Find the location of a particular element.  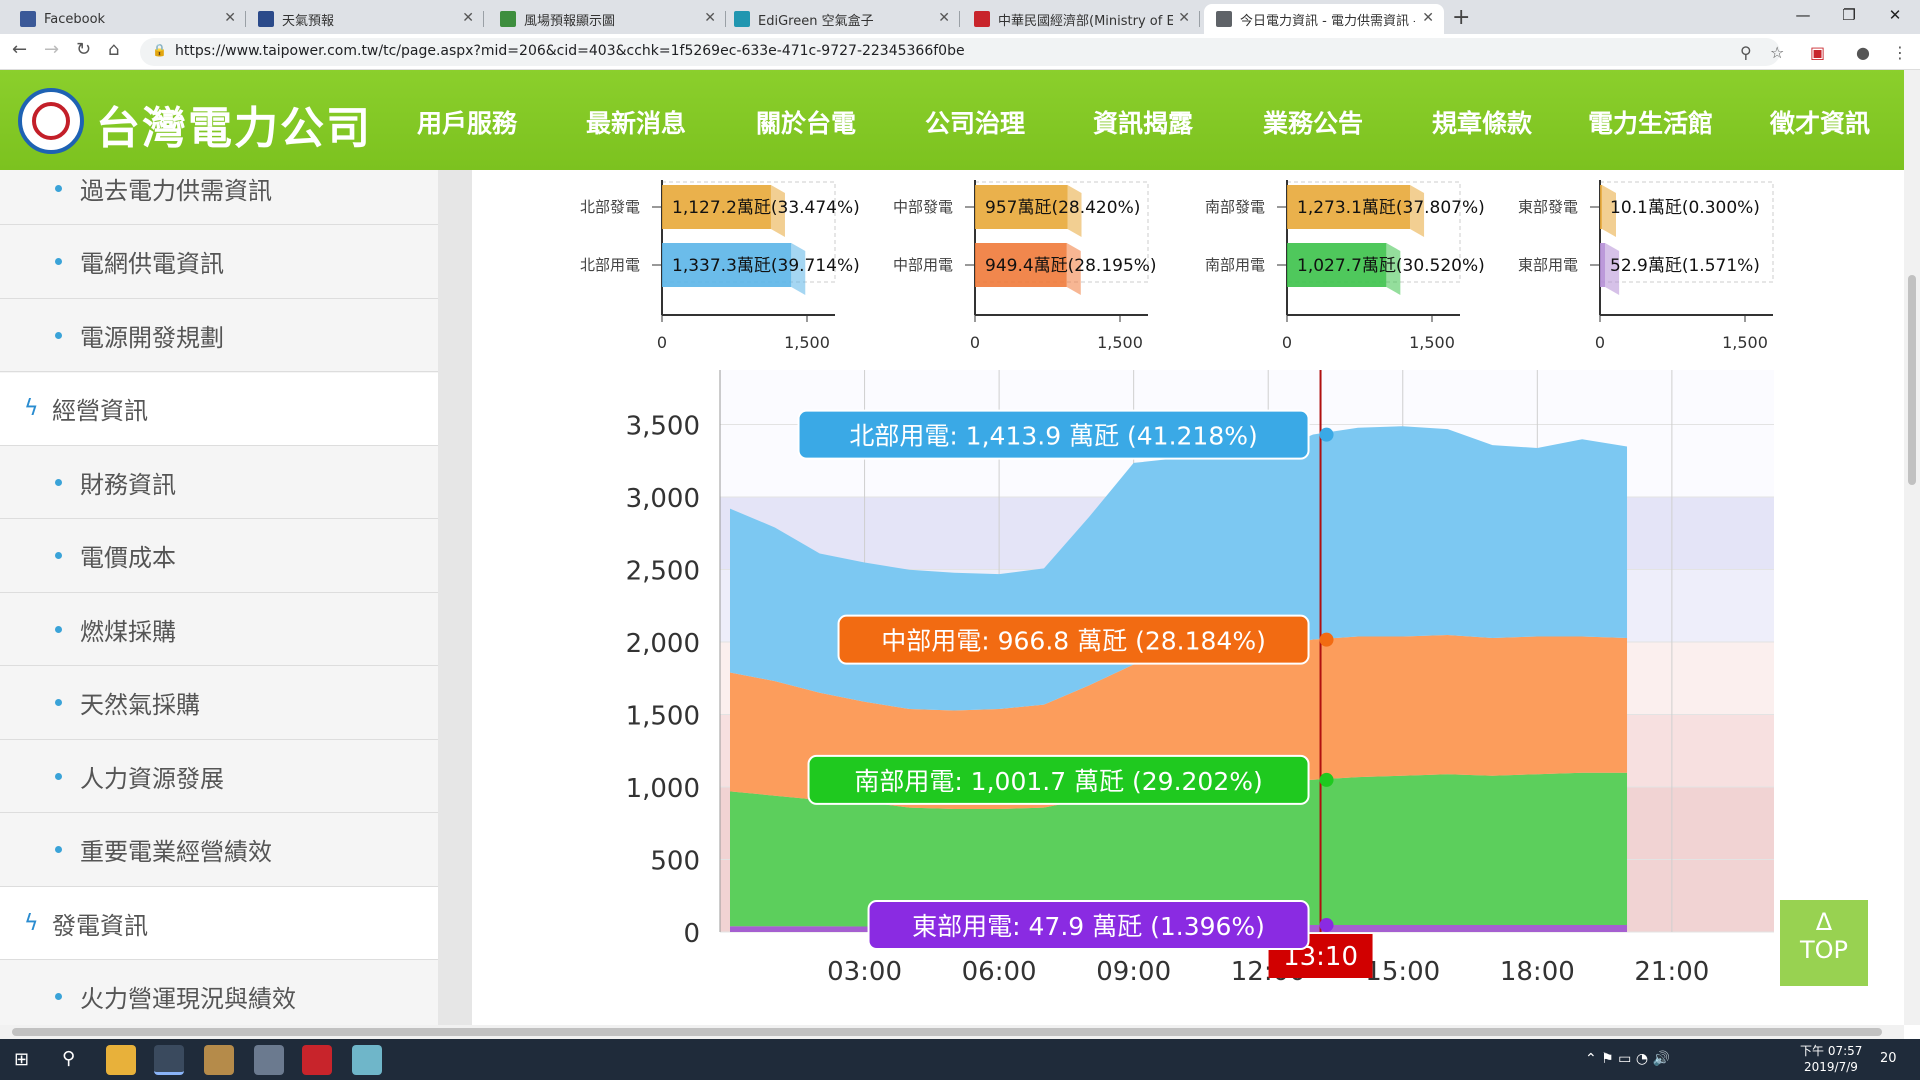

nav-item: 規章條款 is located at coordinates (1482, 123).